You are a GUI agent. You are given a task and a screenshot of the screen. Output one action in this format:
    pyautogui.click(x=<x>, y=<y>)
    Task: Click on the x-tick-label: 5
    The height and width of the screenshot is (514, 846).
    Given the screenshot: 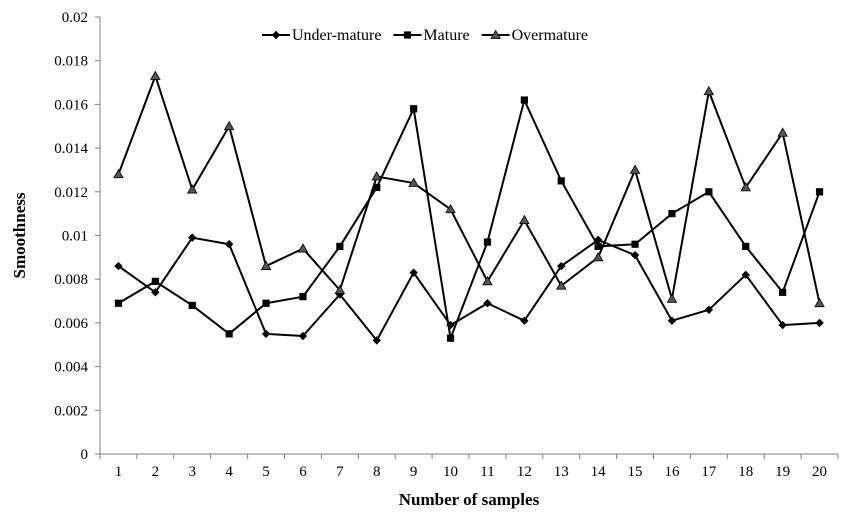 What is the action you would take?
    pyautogui.click(x=266, y=472)
    